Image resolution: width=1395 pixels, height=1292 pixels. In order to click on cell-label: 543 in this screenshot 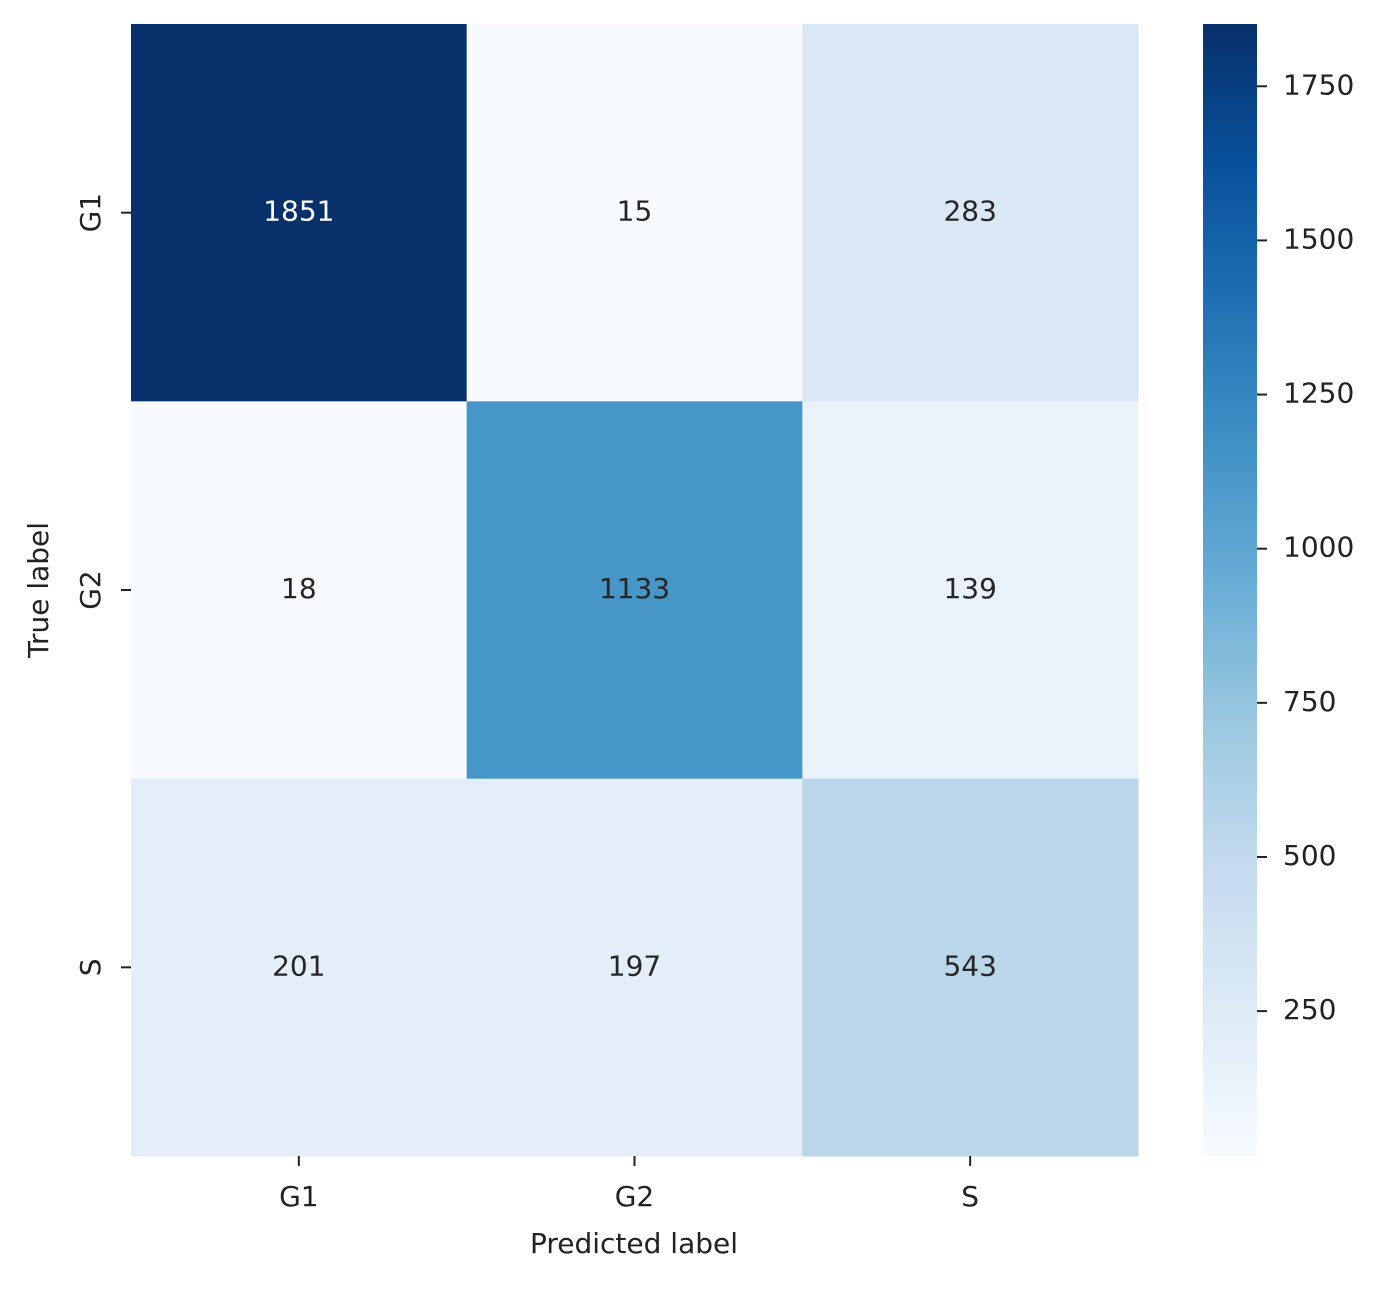, I will do `click(969, 965)`.